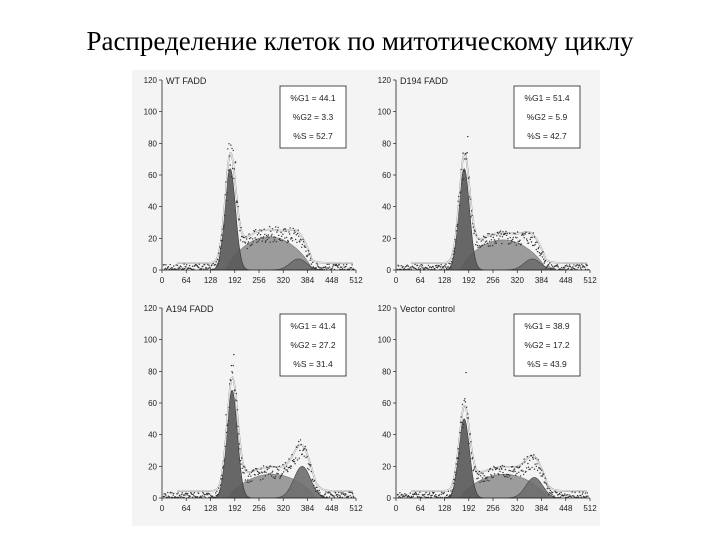 This screenshot has height=540, width=720. Describe the element at coordinates (566, 508) in the screenshot. I see `x-tick-label: 448` at that location.